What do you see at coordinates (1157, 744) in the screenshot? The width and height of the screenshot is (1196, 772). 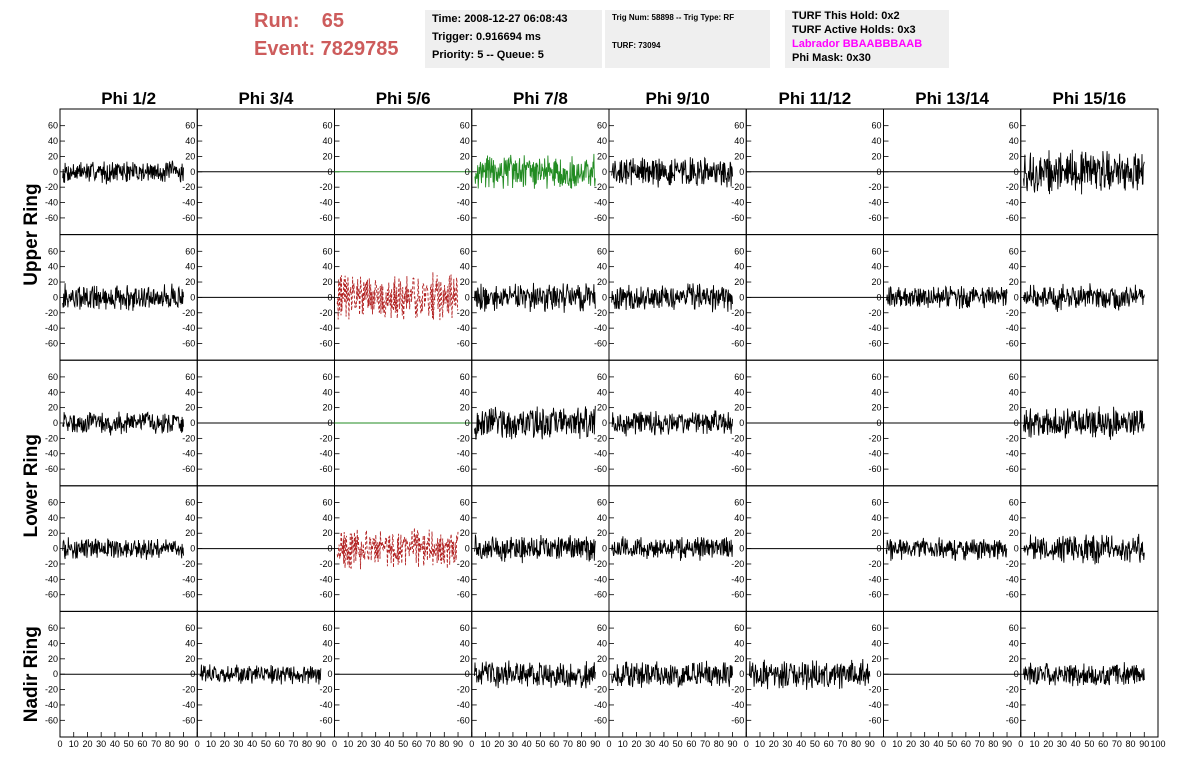 I see `x-tick-label: 100` at bounding box center [1157, 744].